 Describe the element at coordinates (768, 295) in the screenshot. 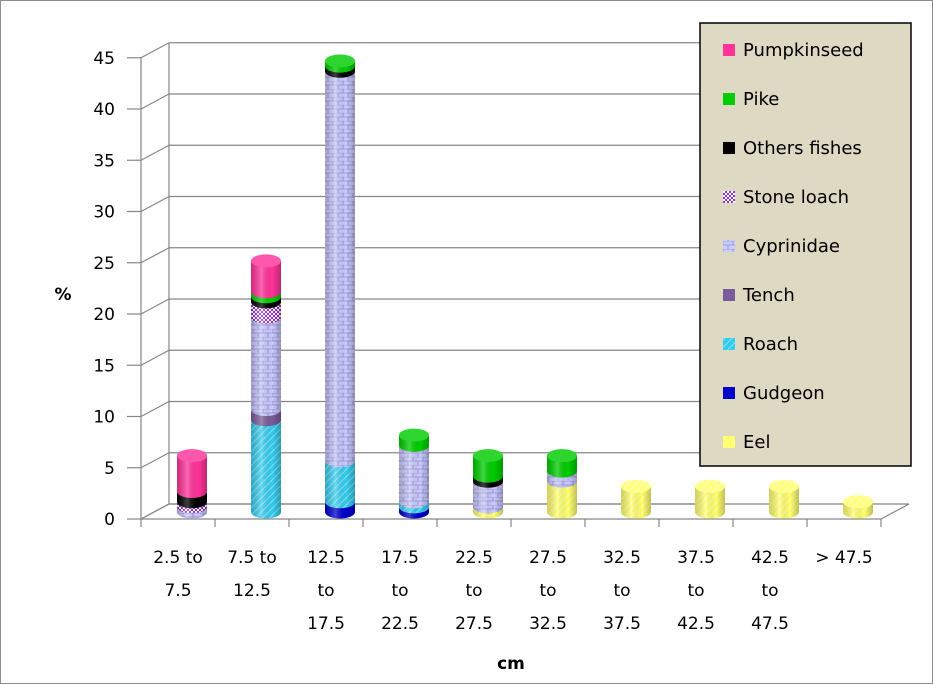

I see `legend-label: Tench` at that location.